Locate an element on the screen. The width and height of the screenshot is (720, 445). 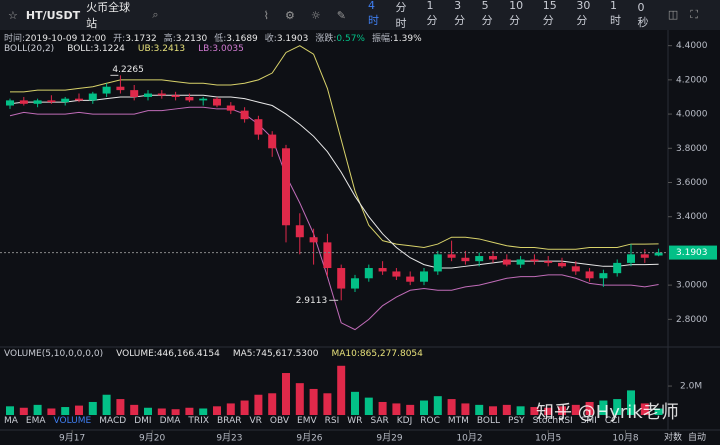
indicator-tab: BOLL is located at coordinates (488, 421).